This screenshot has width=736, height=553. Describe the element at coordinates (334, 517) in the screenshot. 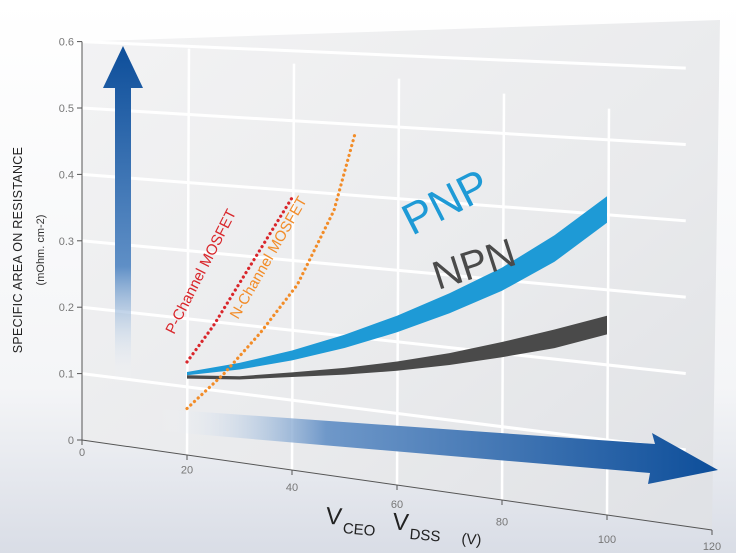

I see `x-label-vceo-v: V` at that location.